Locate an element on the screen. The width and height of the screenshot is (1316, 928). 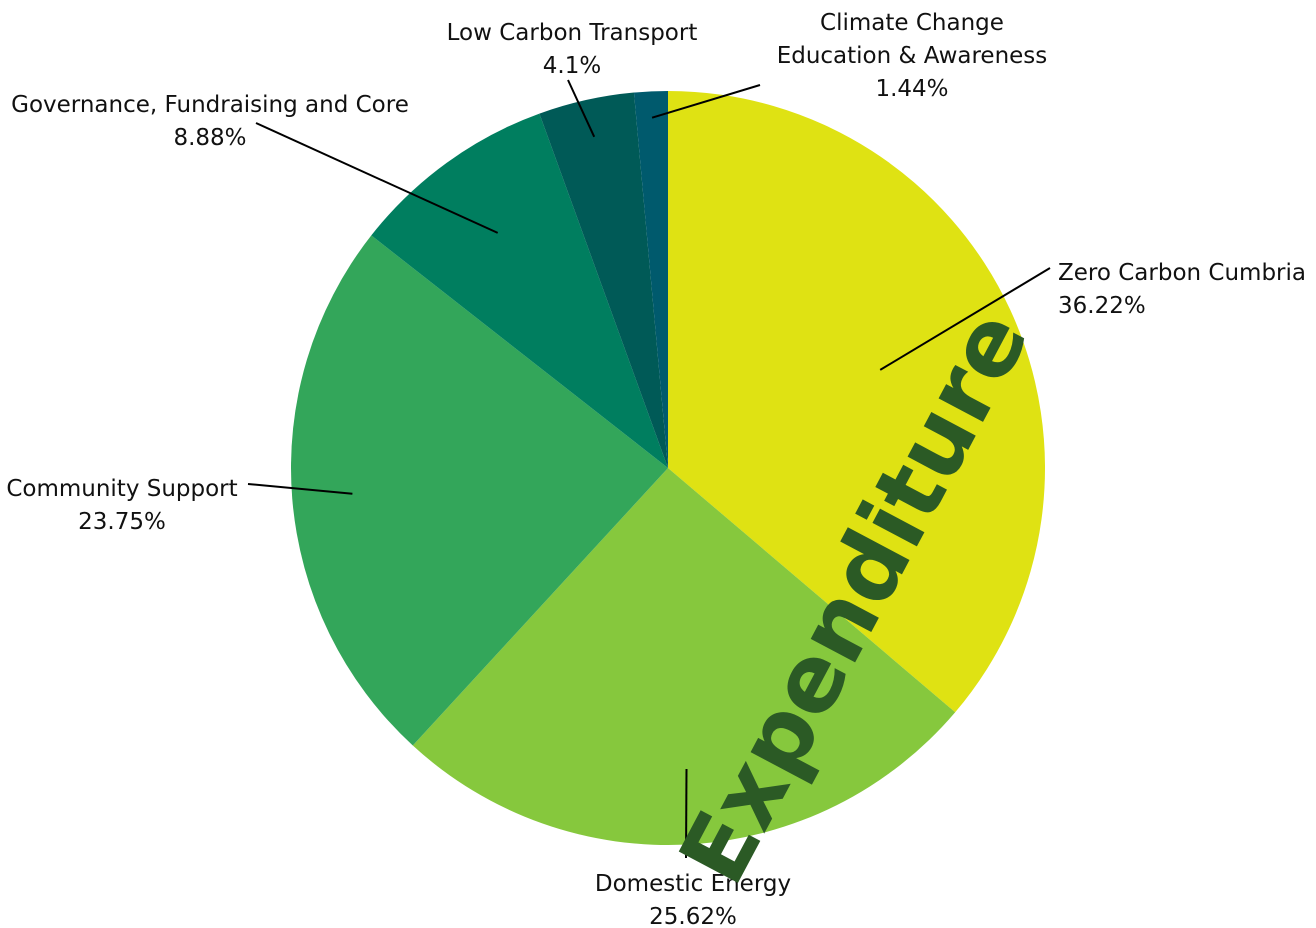
slice-value-label: 4.1% is located at coordinates (572, 66).